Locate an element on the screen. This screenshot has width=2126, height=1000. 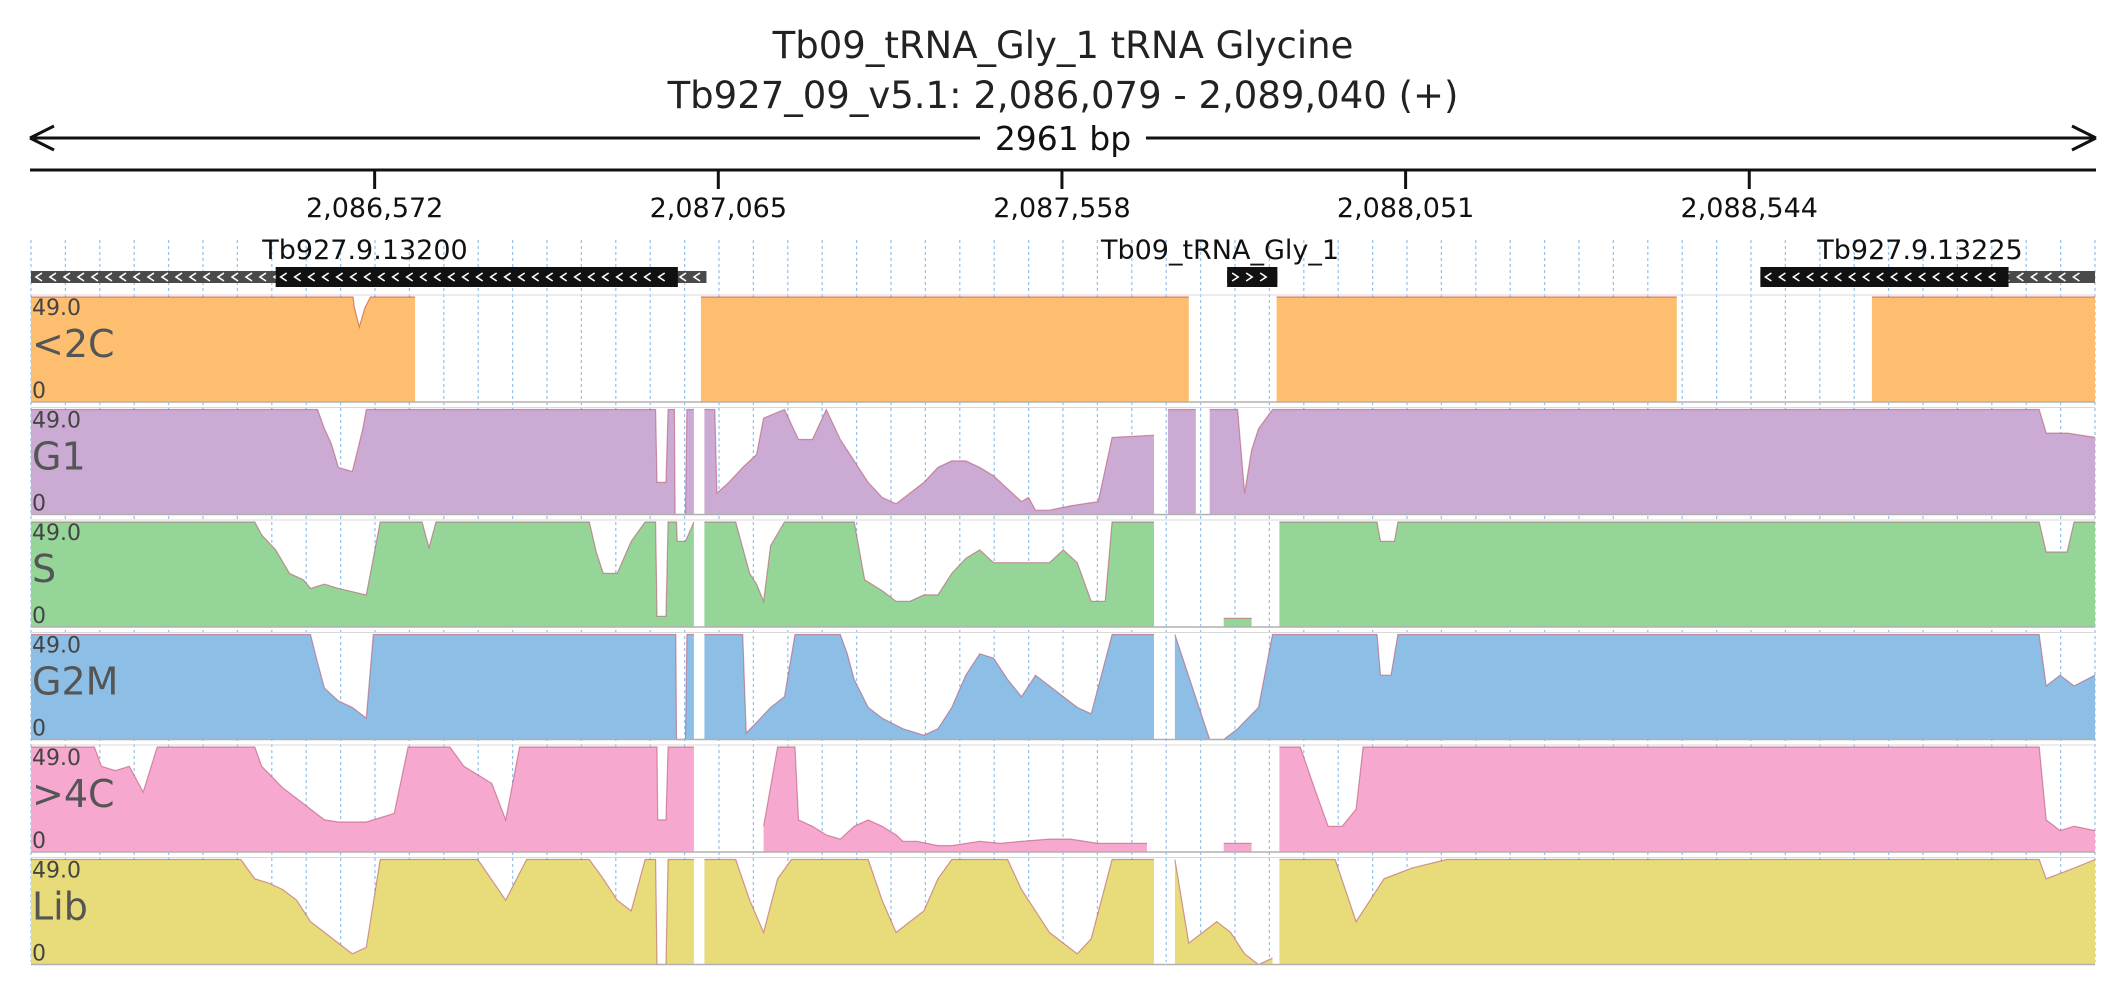
track-name-label: Lib is located at coordinates (60, 907).